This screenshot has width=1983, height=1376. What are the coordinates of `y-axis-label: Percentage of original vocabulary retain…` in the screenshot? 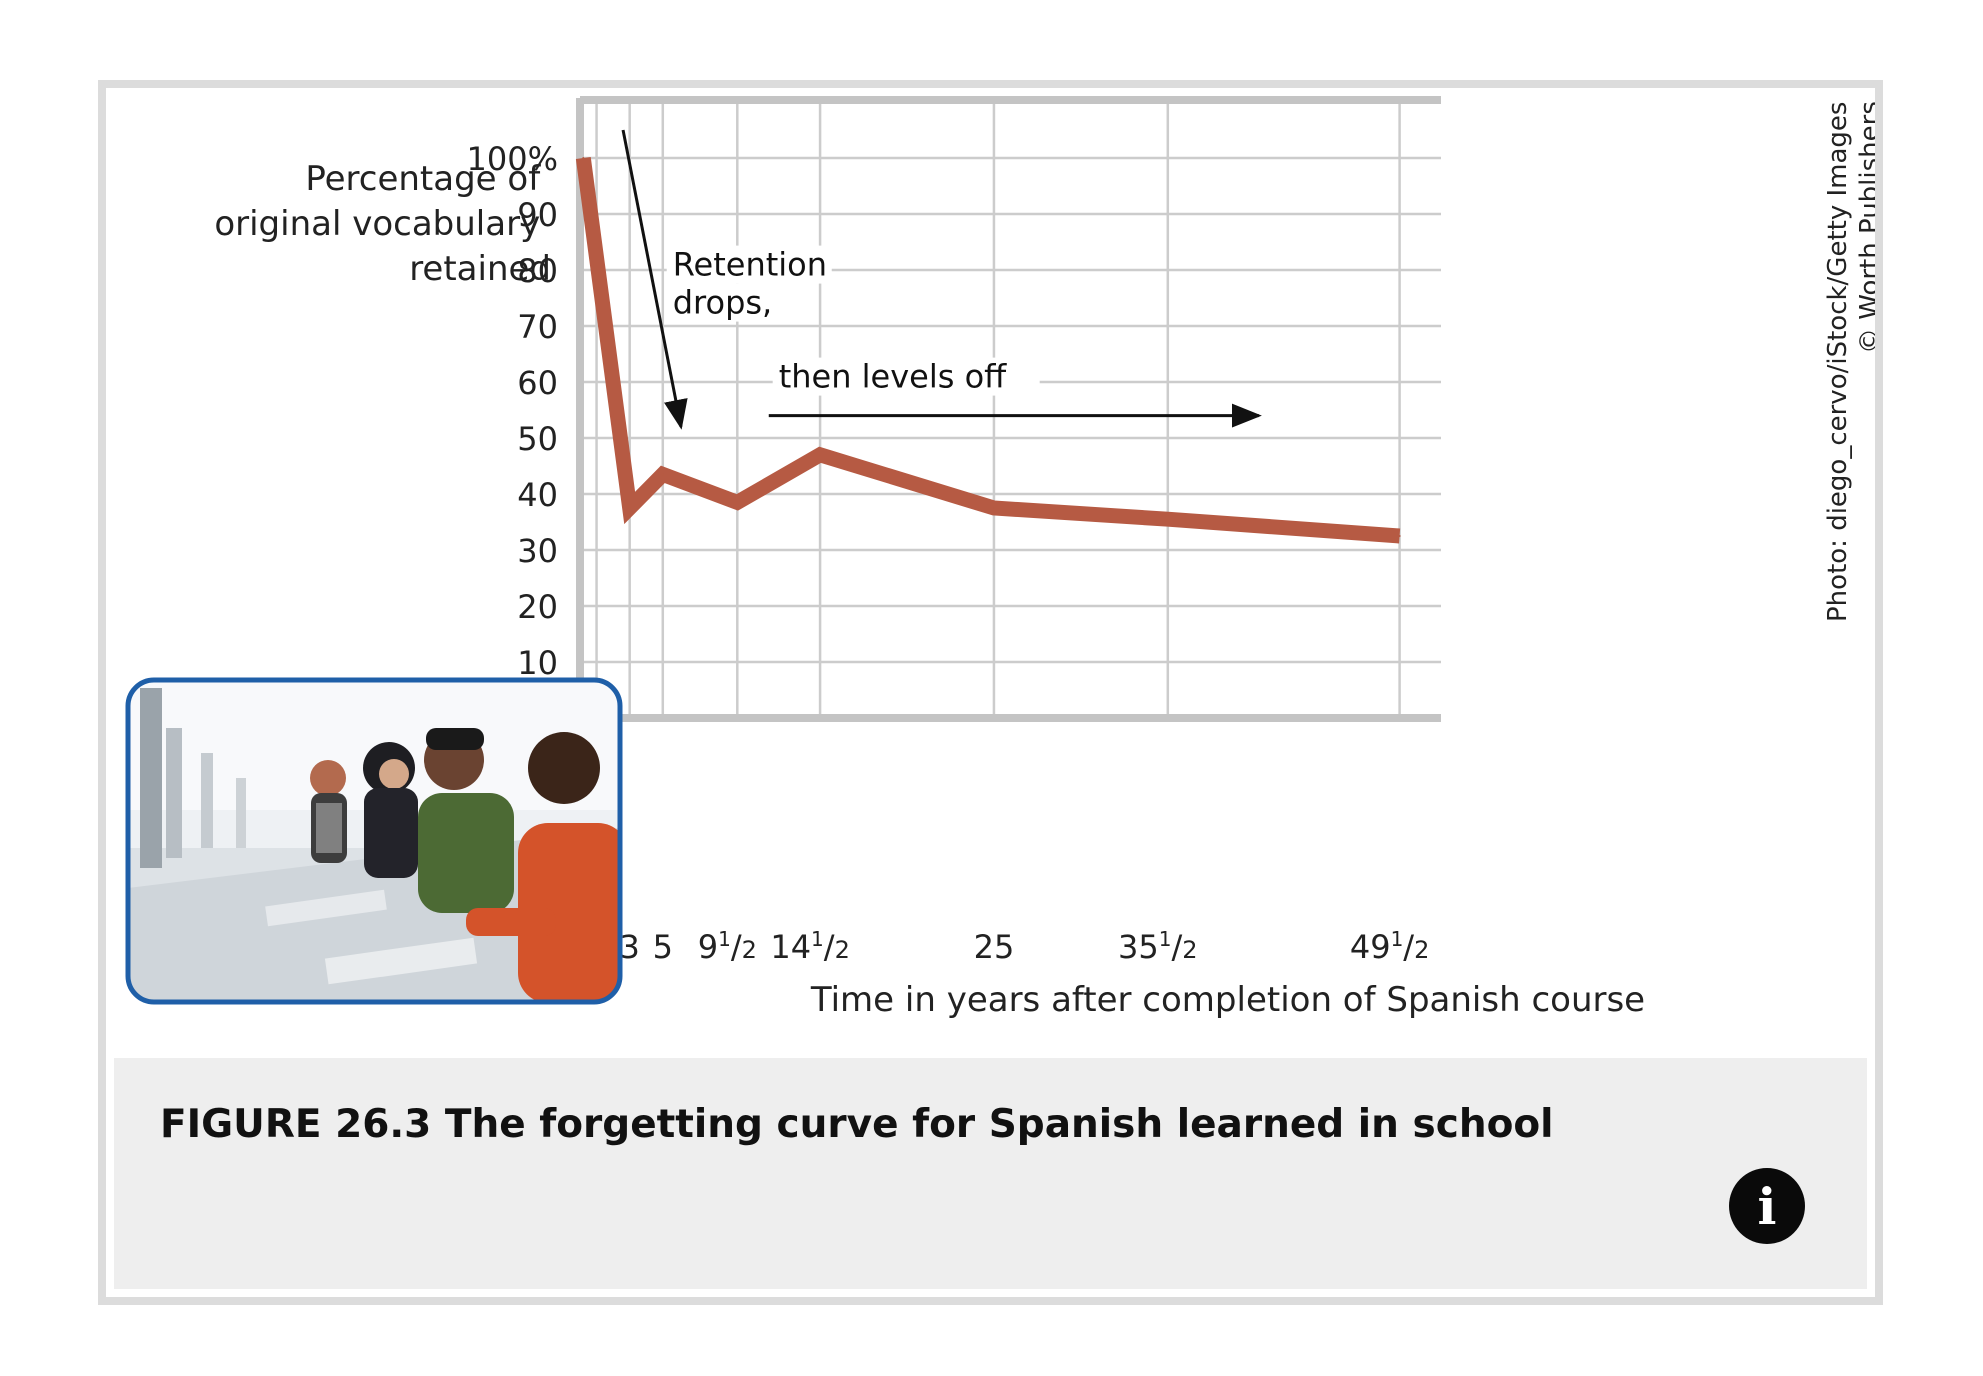 It's located at (382, 224).